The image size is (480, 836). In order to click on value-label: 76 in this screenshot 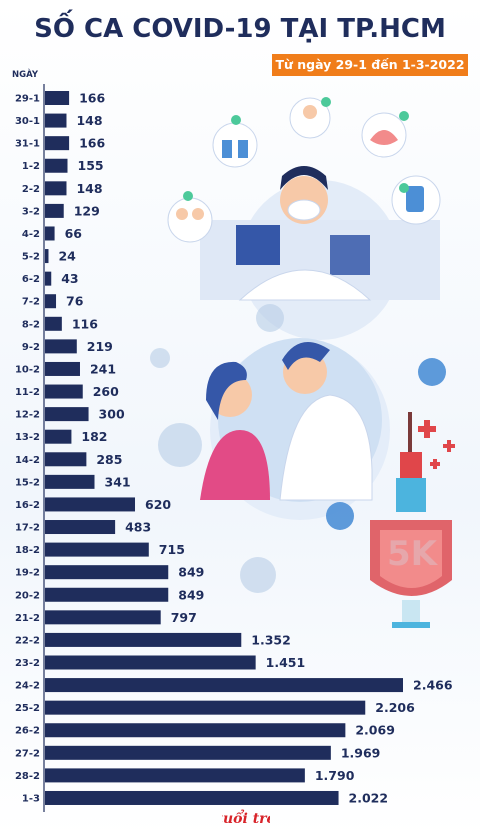, I will do `click(75, 301)`.